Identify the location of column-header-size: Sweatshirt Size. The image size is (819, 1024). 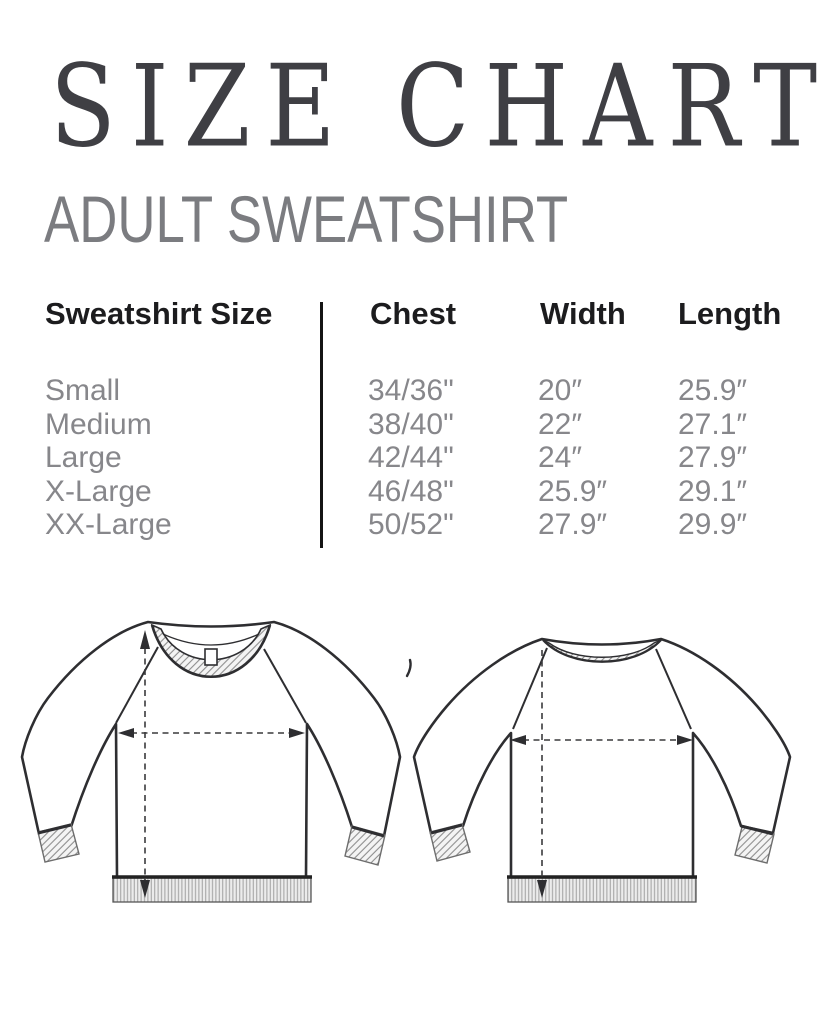
(159, 313).